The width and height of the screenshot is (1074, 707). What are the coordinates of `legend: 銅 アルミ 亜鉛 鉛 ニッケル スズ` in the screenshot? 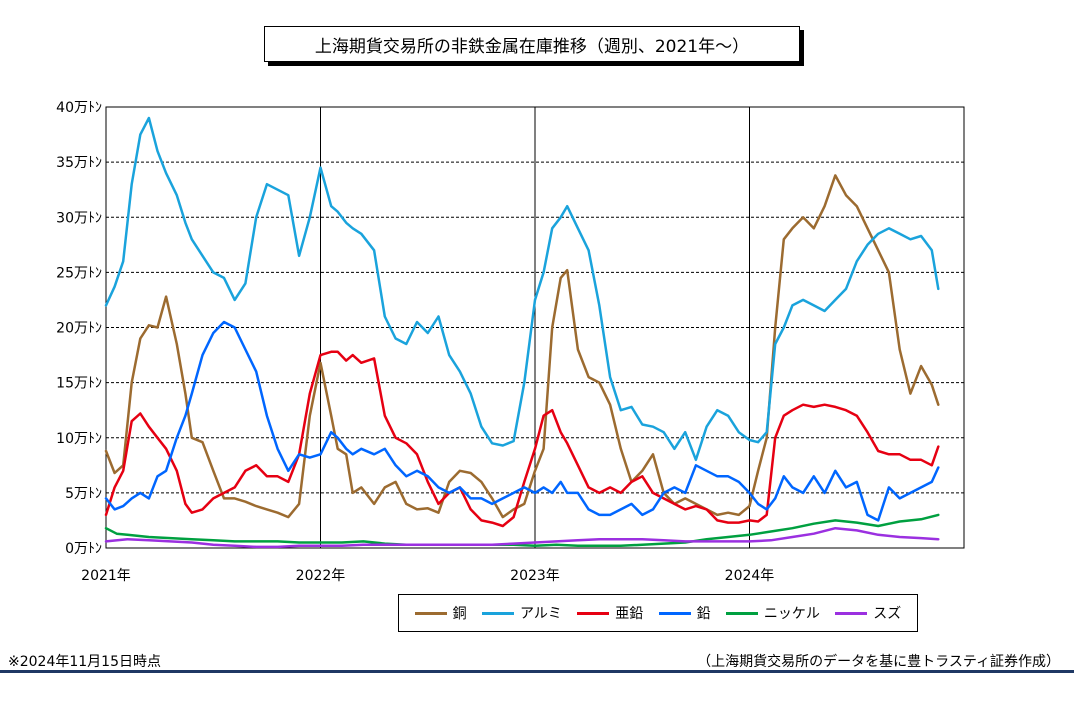 It's located at (658, 613).